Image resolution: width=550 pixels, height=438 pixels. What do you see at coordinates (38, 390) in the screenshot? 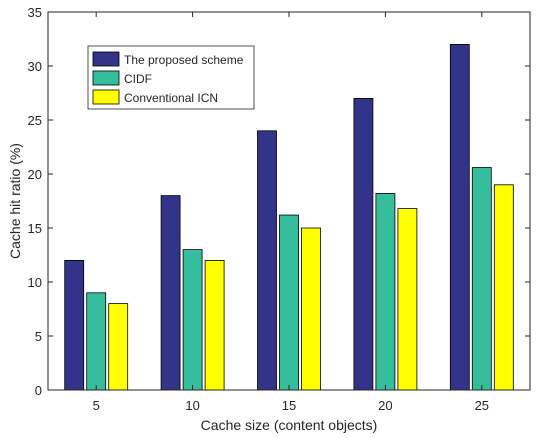
I see `y-tick-label: 0` at bounding box center [38, 390].